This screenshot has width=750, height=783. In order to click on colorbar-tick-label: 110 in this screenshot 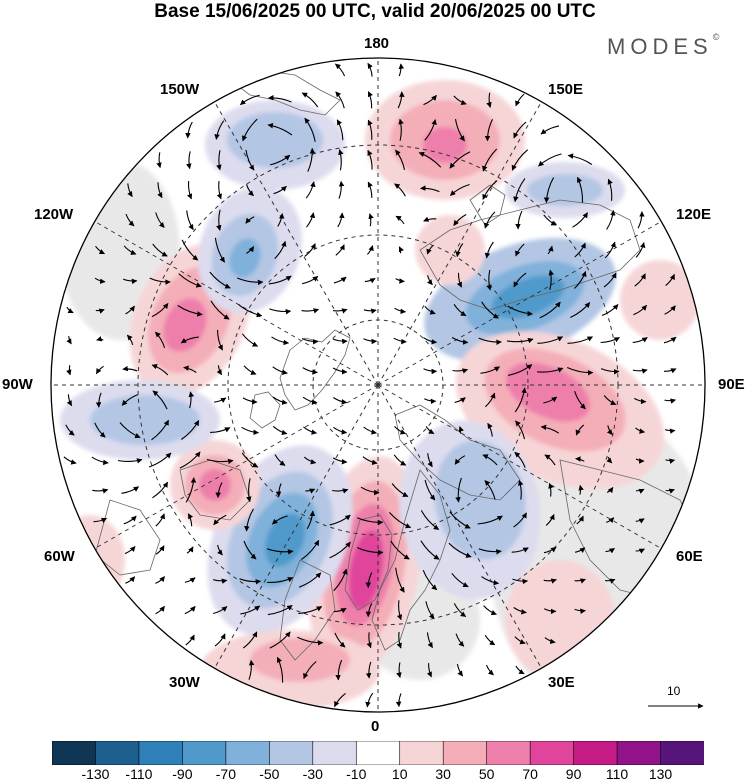, I will do `click(617, 774)`.